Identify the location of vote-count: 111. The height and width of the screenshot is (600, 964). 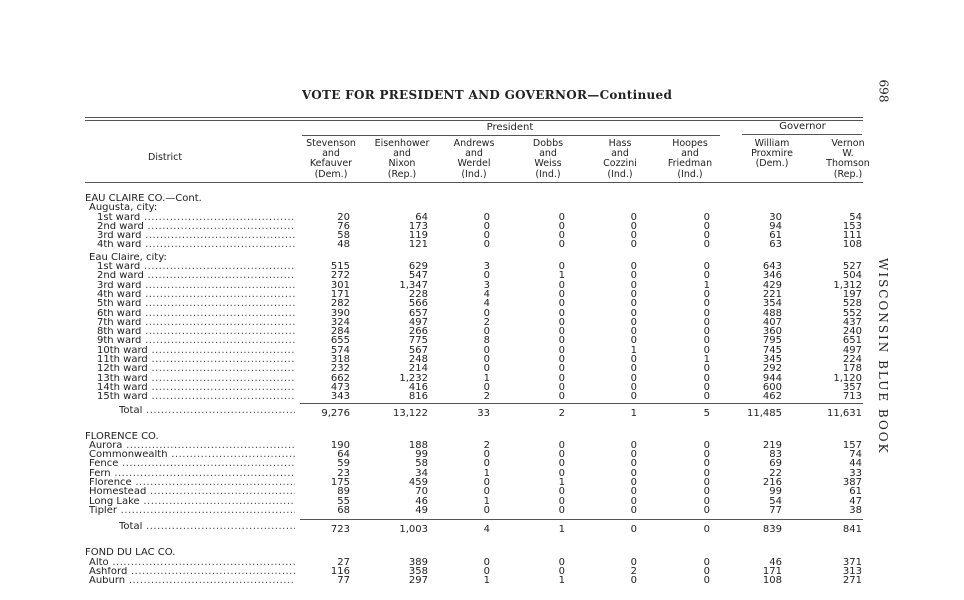
(852, 236).